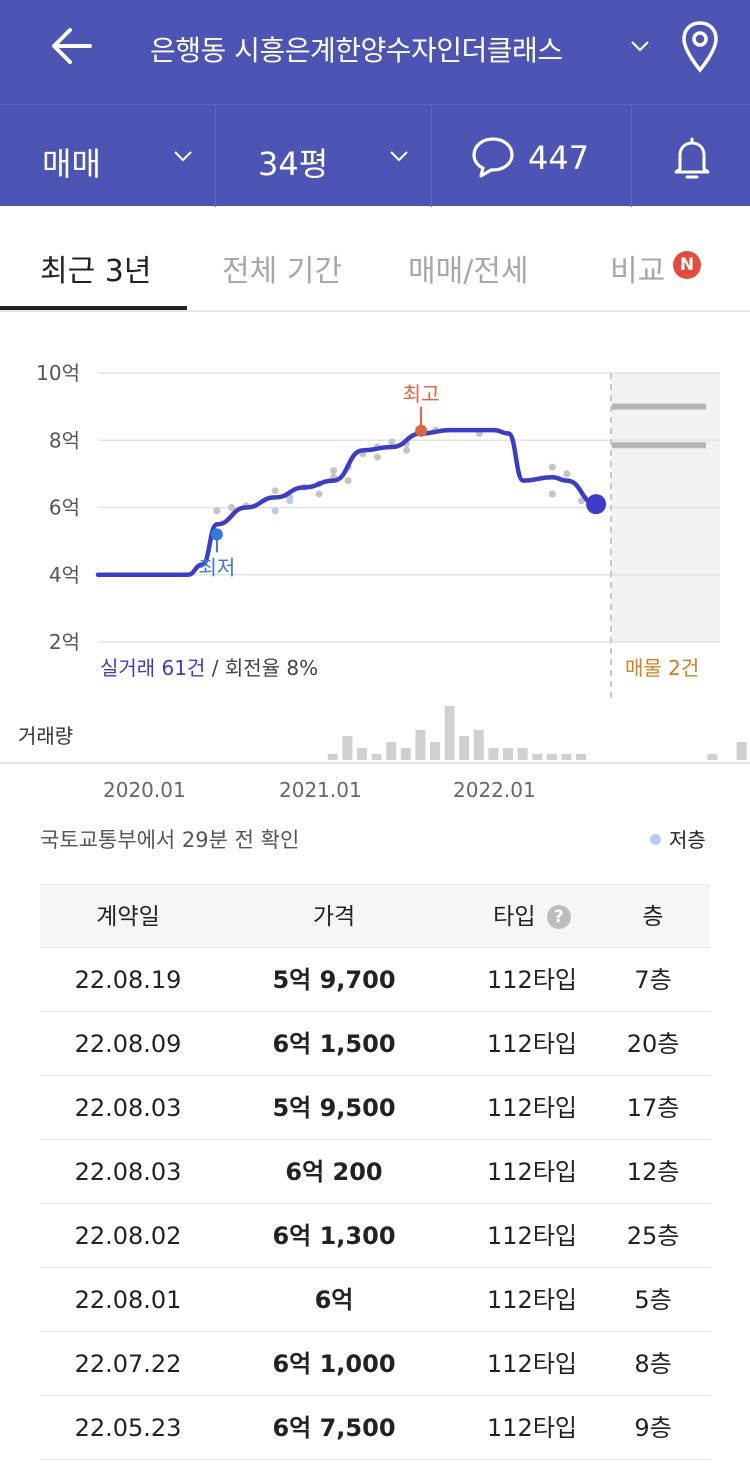 This screenshot has width=750, height=1468. I want to click on tab-recent-3-years: 최근 3년, so click(96, 271).